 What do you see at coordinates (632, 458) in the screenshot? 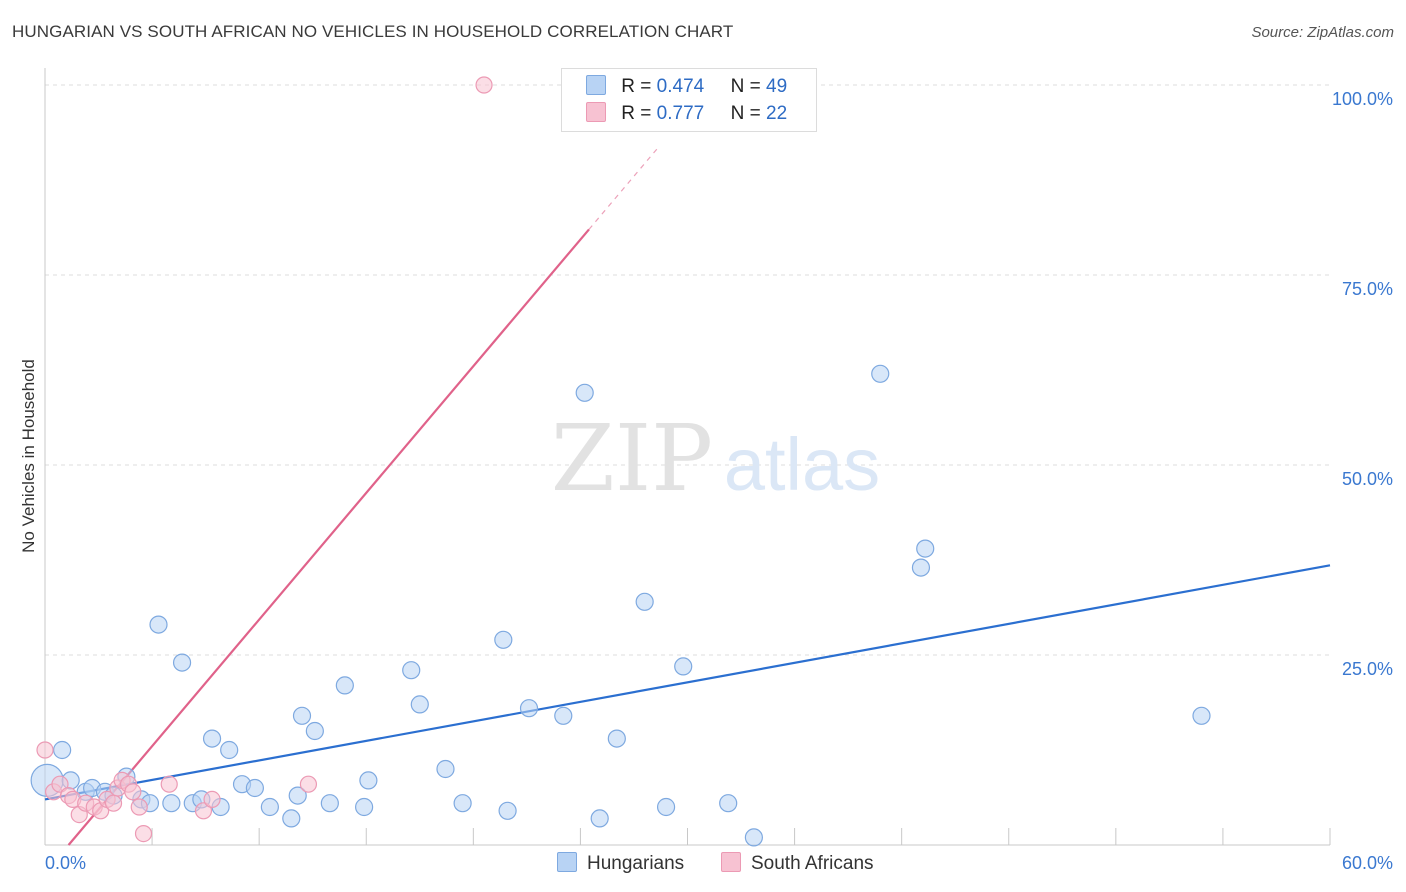
I see `watermark-zip: ZIP` at bounding box center [632, 458].